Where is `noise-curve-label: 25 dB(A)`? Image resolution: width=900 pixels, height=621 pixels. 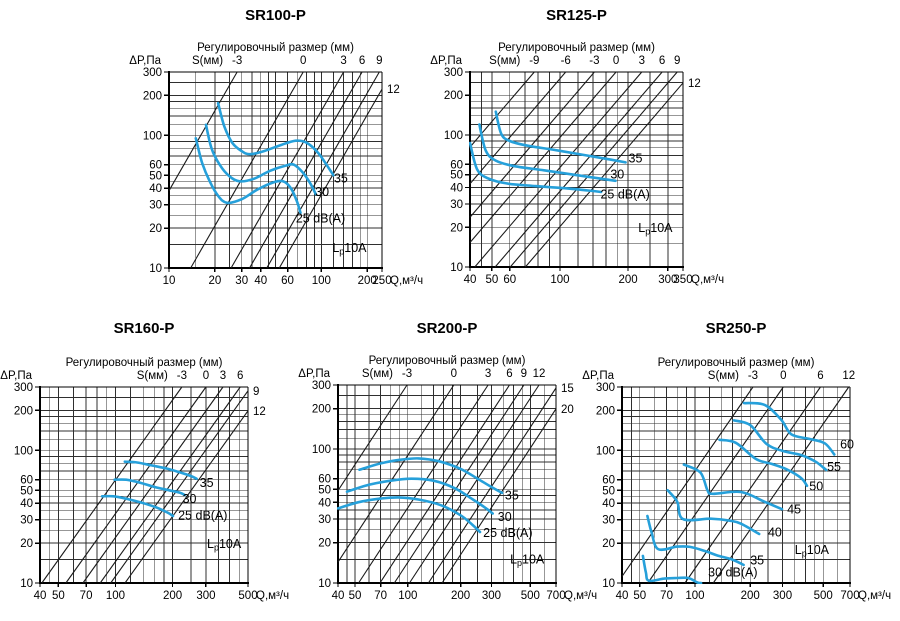
noise-curve-label: 25 dB(A) is located at coordinates (507, 533).